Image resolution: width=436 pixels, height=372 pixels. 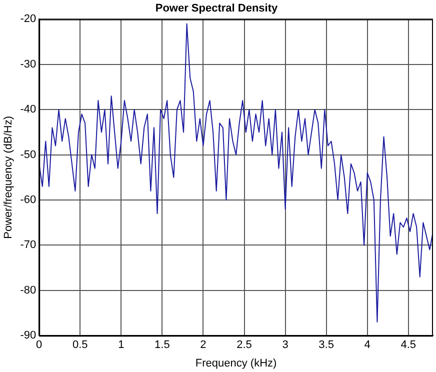 I want to click on x-tick-label: 2, so click(x=203, y=345).